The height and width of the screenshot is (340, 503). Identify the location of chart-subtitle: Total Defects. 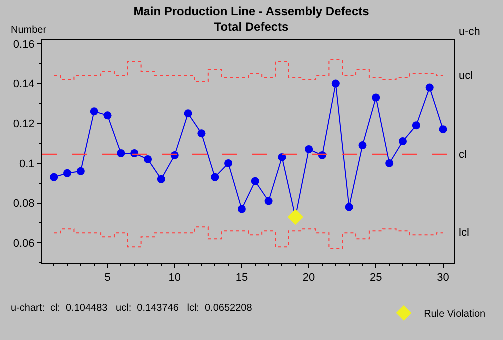
(252, 27).